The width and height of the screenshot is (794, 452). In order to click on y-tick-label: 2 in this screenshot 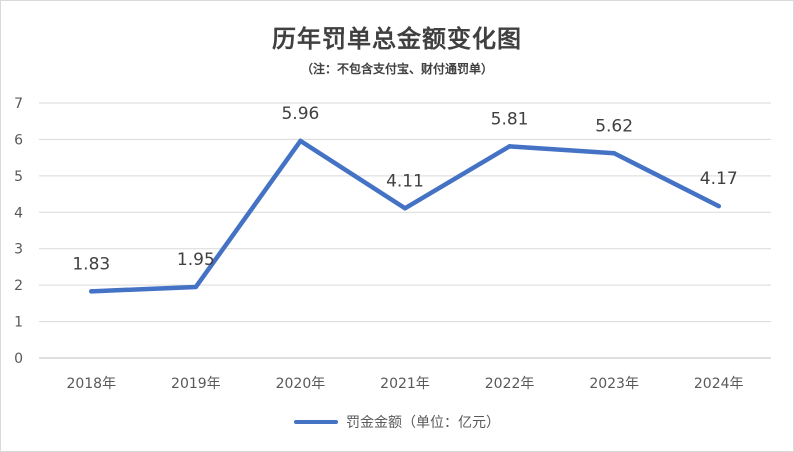, I will do `click(18, 286)`.